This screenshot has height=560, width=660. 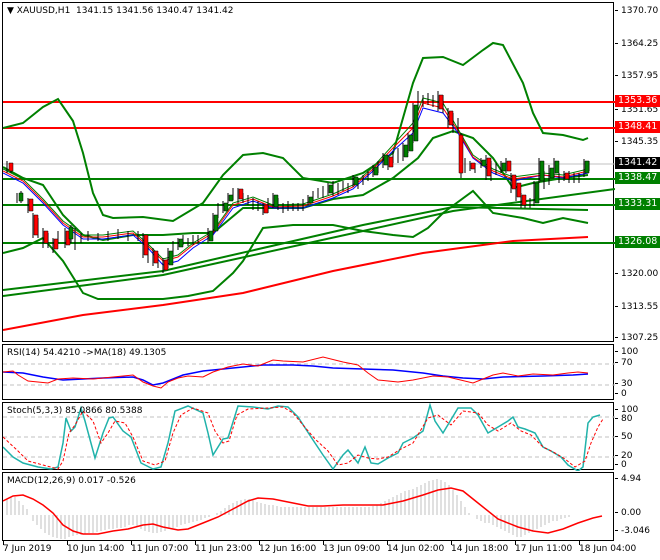 What do you see at coordinates (623, 419) in the screenshot?
I see `stoch-tick: 80` at bounding box center [623, 419].